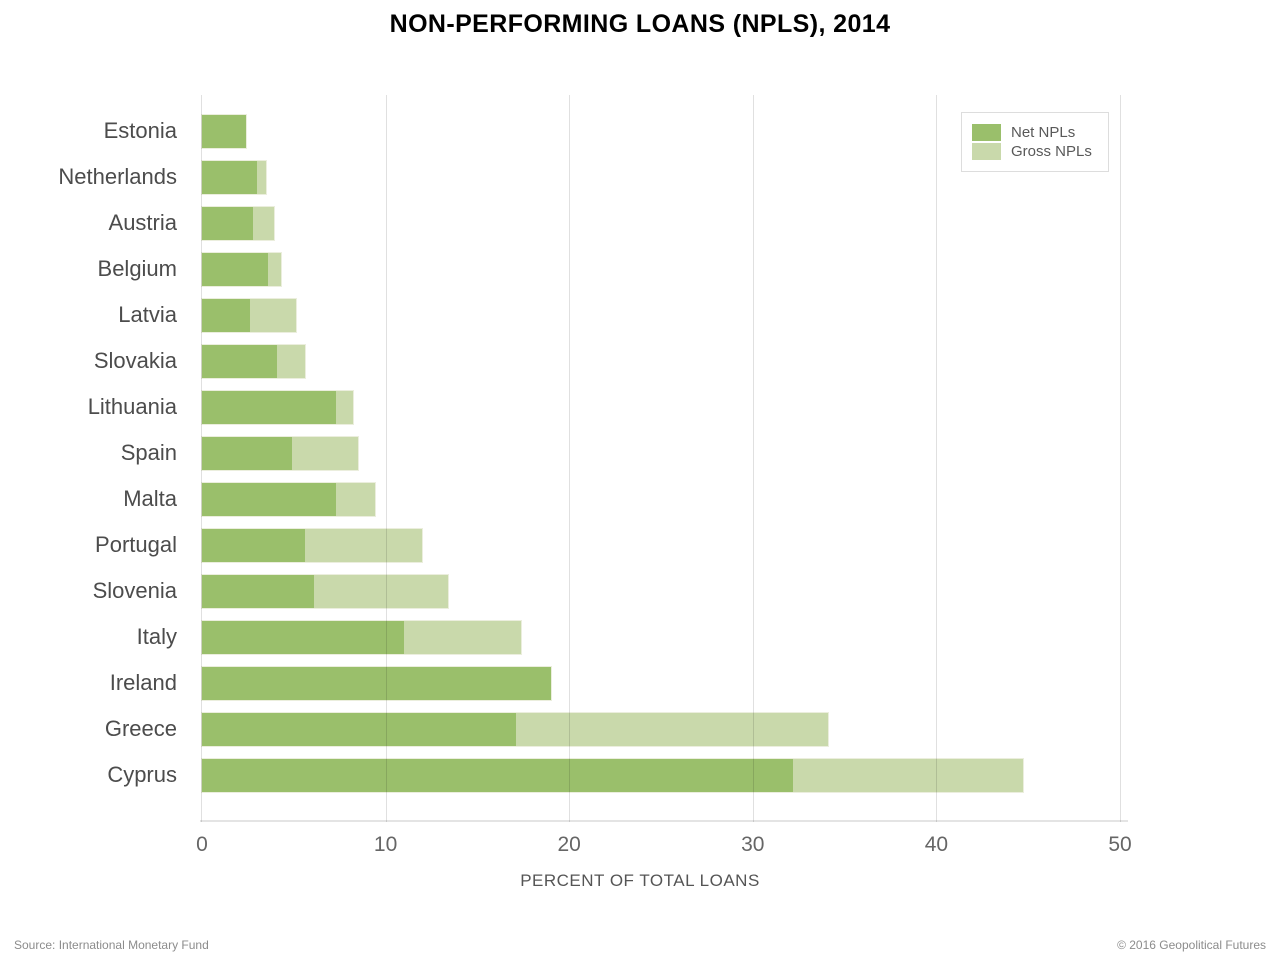 The width and height of the screenshot is (1280, 960). Describe the element at coordinates (986, 132) in the screenshot. I see `net-npls-swatch` at that location.